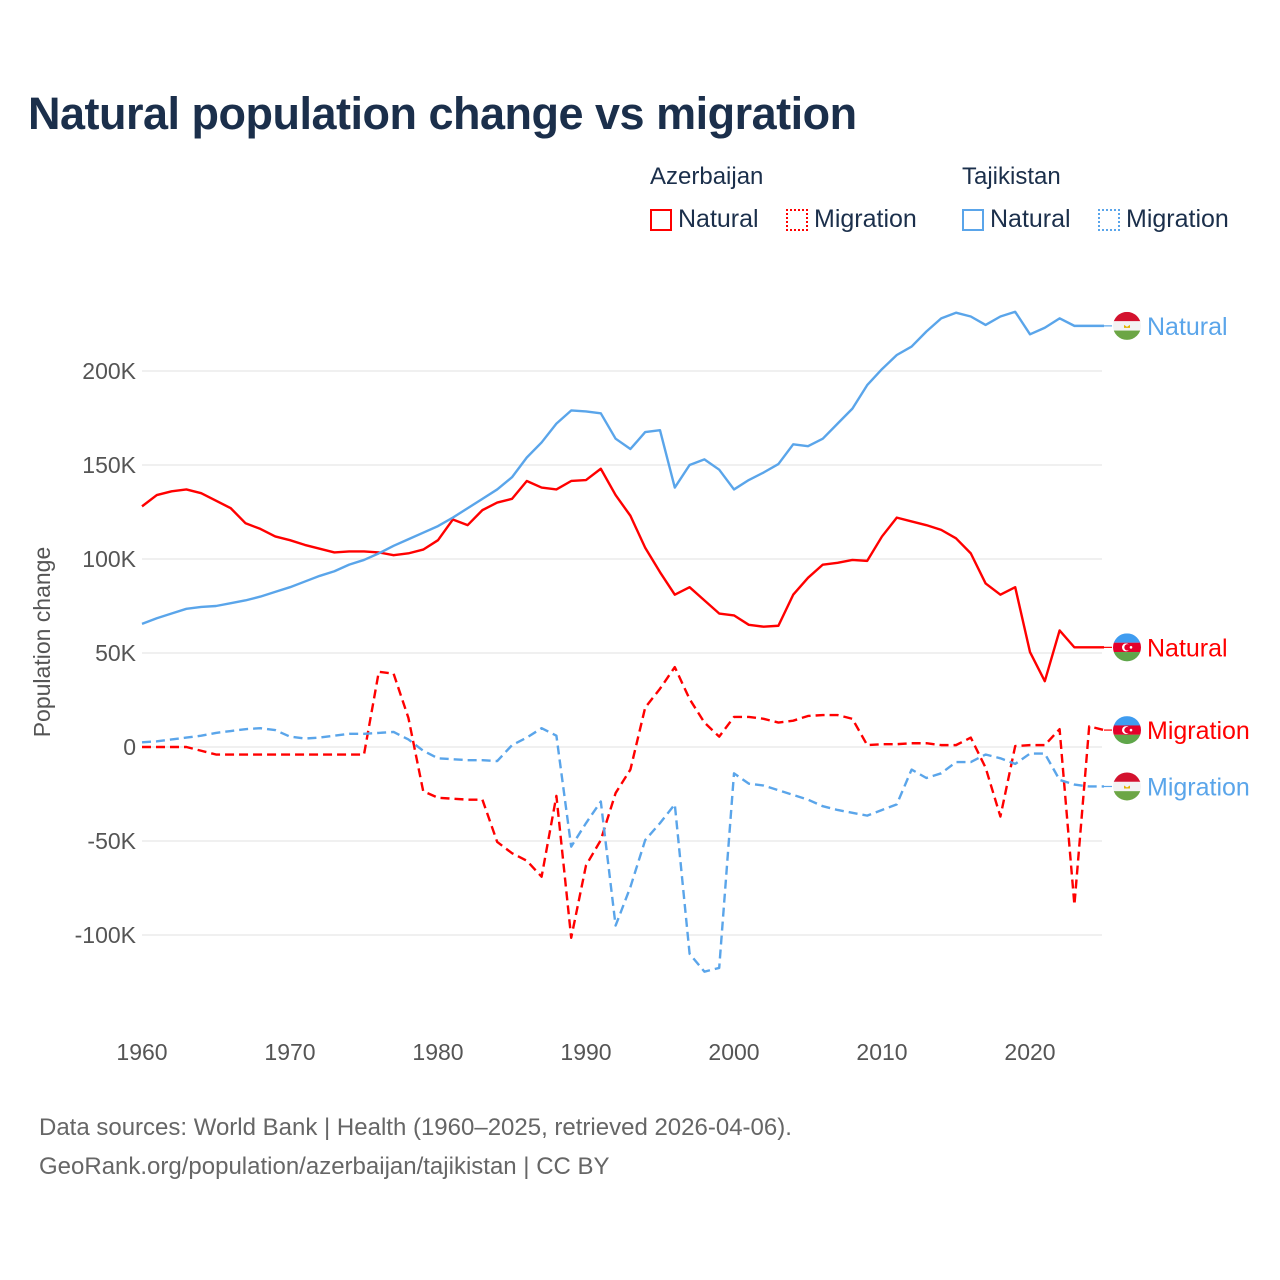 The image size is (1280, 1280). I want to click on y-tick-label: 200K, so click(109, 371).